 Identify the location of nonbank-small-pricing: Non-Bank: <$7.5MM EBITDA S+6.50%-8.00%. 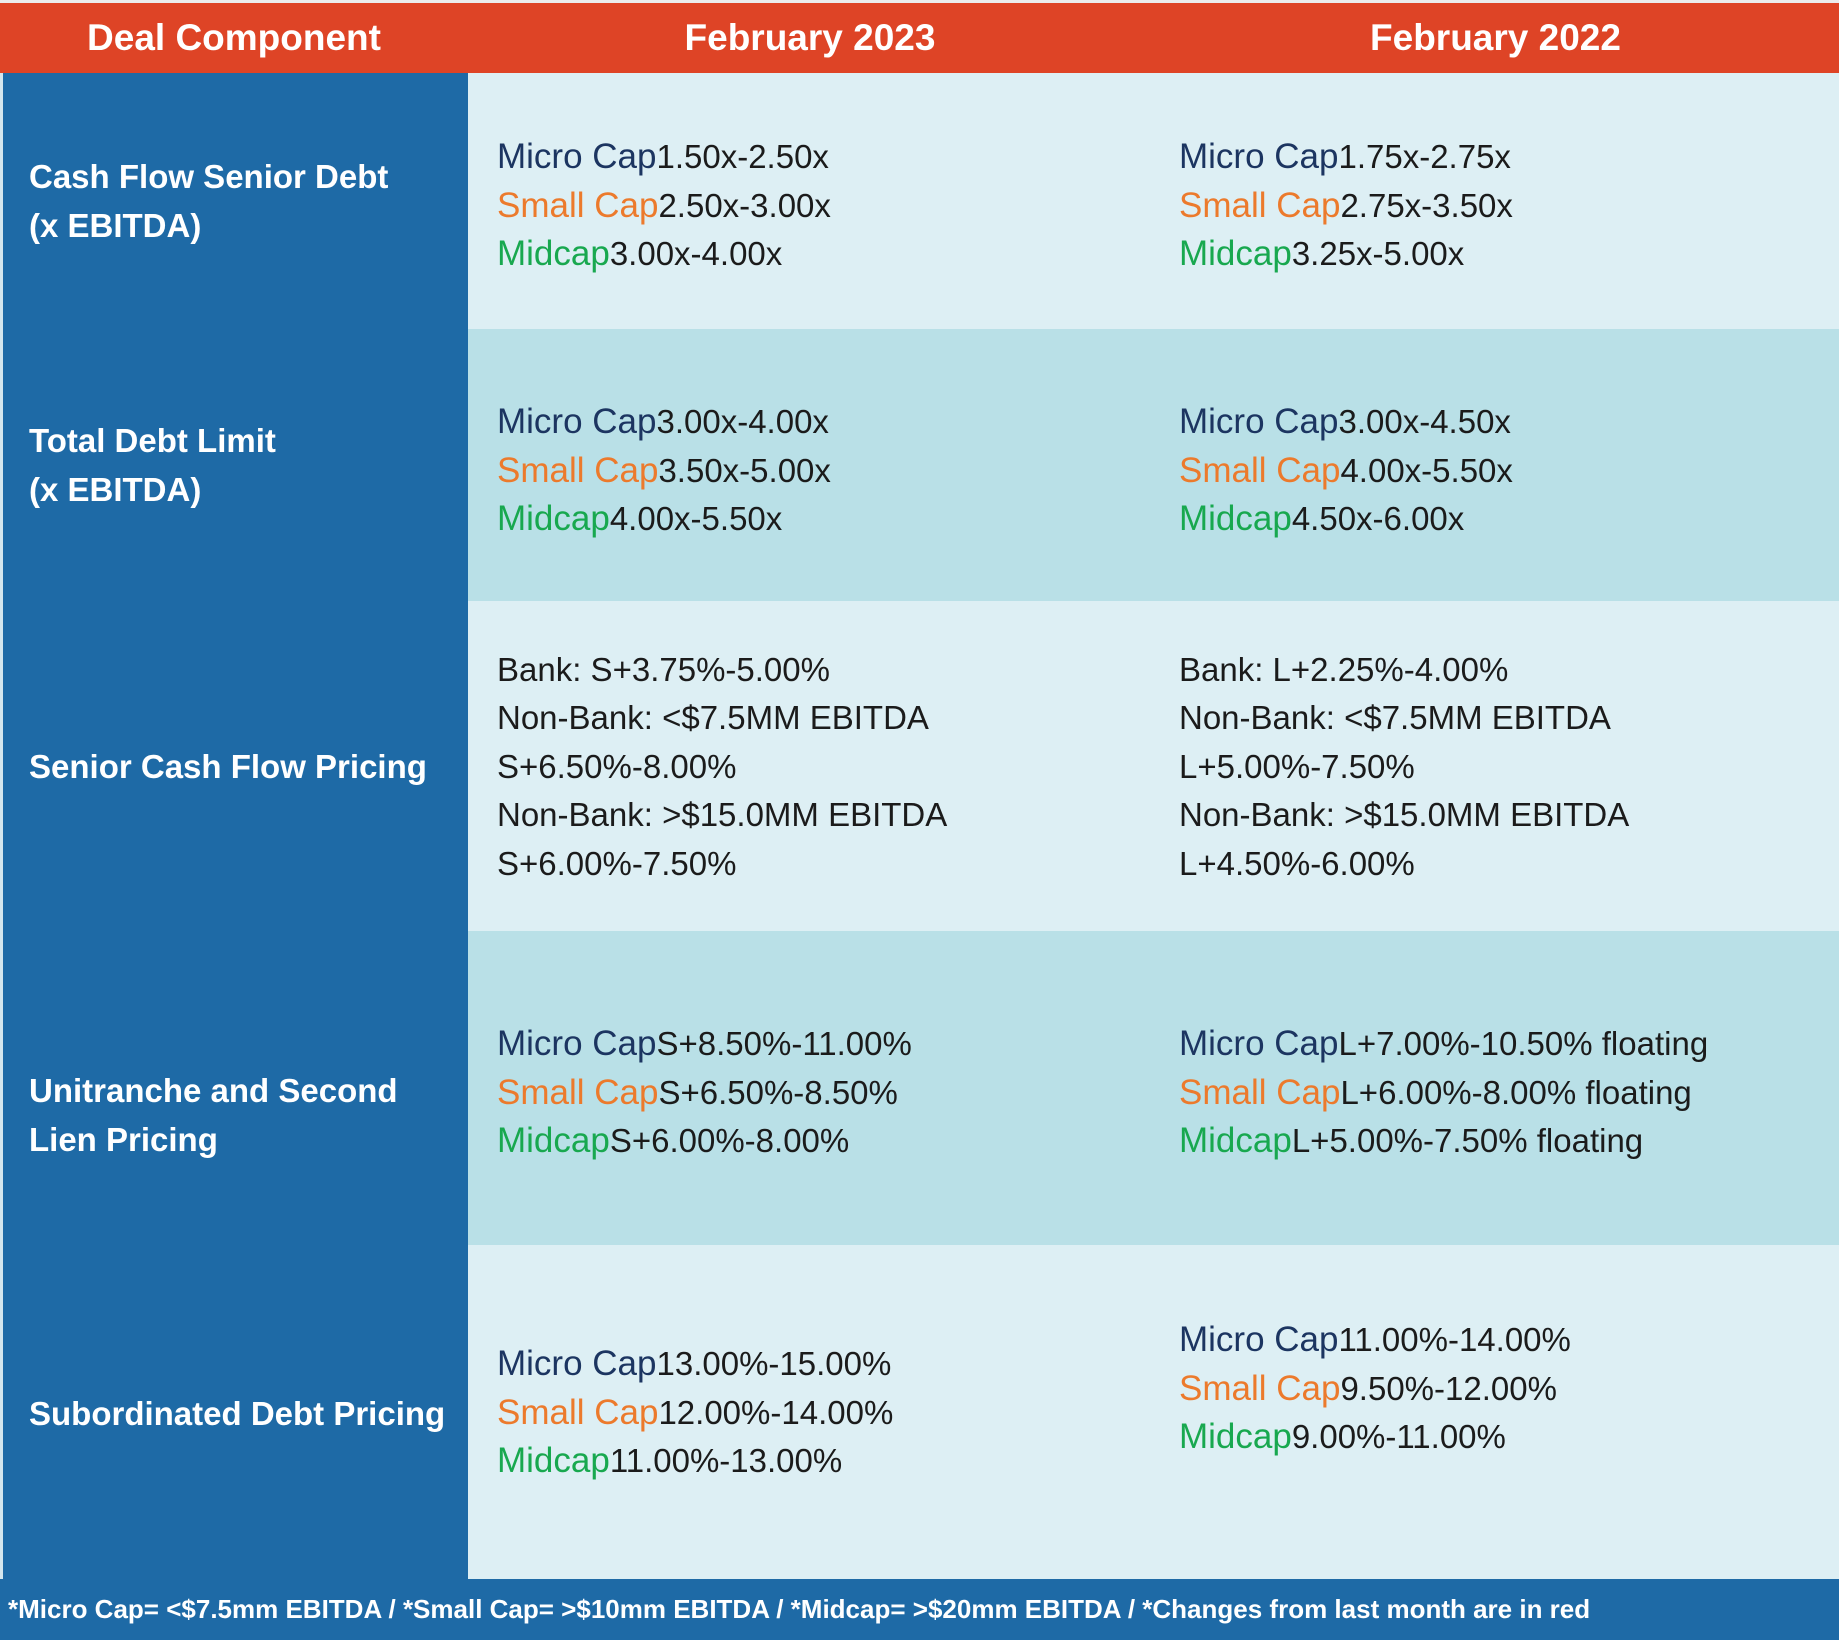
(807, 742).